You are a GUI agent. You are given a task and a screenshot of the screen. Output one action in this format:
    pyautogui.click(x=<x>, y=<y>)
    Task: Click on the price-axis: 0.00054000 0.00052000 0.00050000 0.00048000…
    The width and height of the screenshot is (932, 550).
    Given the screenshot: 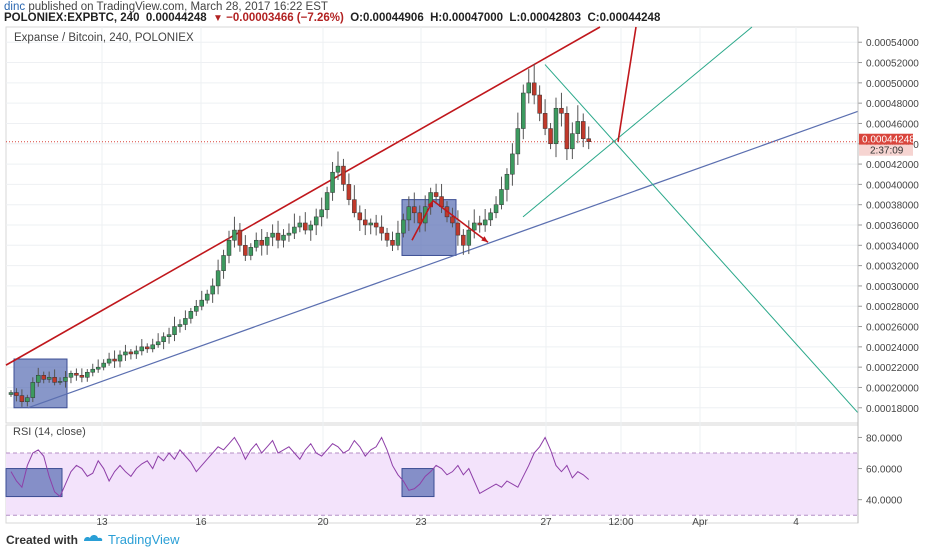 What is the action you would take?
    pyautogui.click(x=888, y=275)
    